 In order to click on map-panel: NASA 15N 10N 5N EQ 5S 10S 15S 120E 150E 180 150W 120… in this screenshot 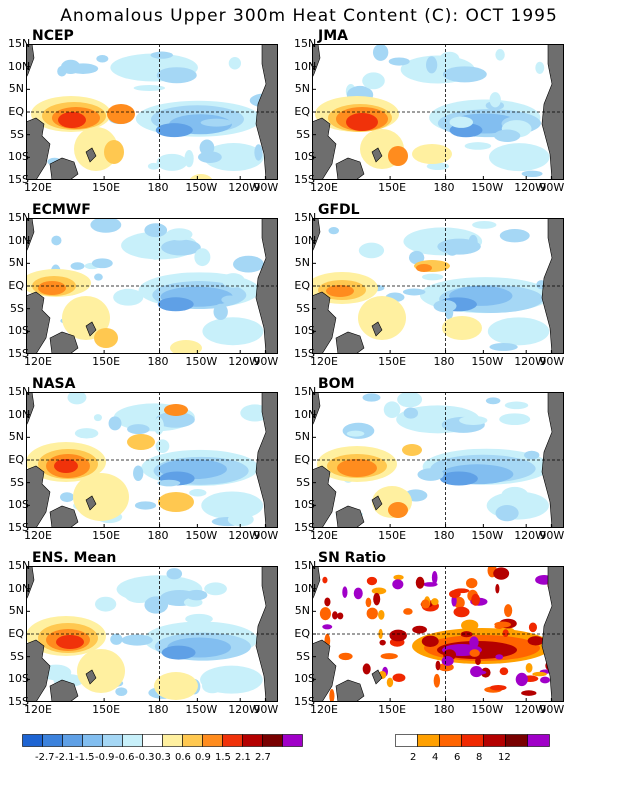, I will do `click(160, 461)`.